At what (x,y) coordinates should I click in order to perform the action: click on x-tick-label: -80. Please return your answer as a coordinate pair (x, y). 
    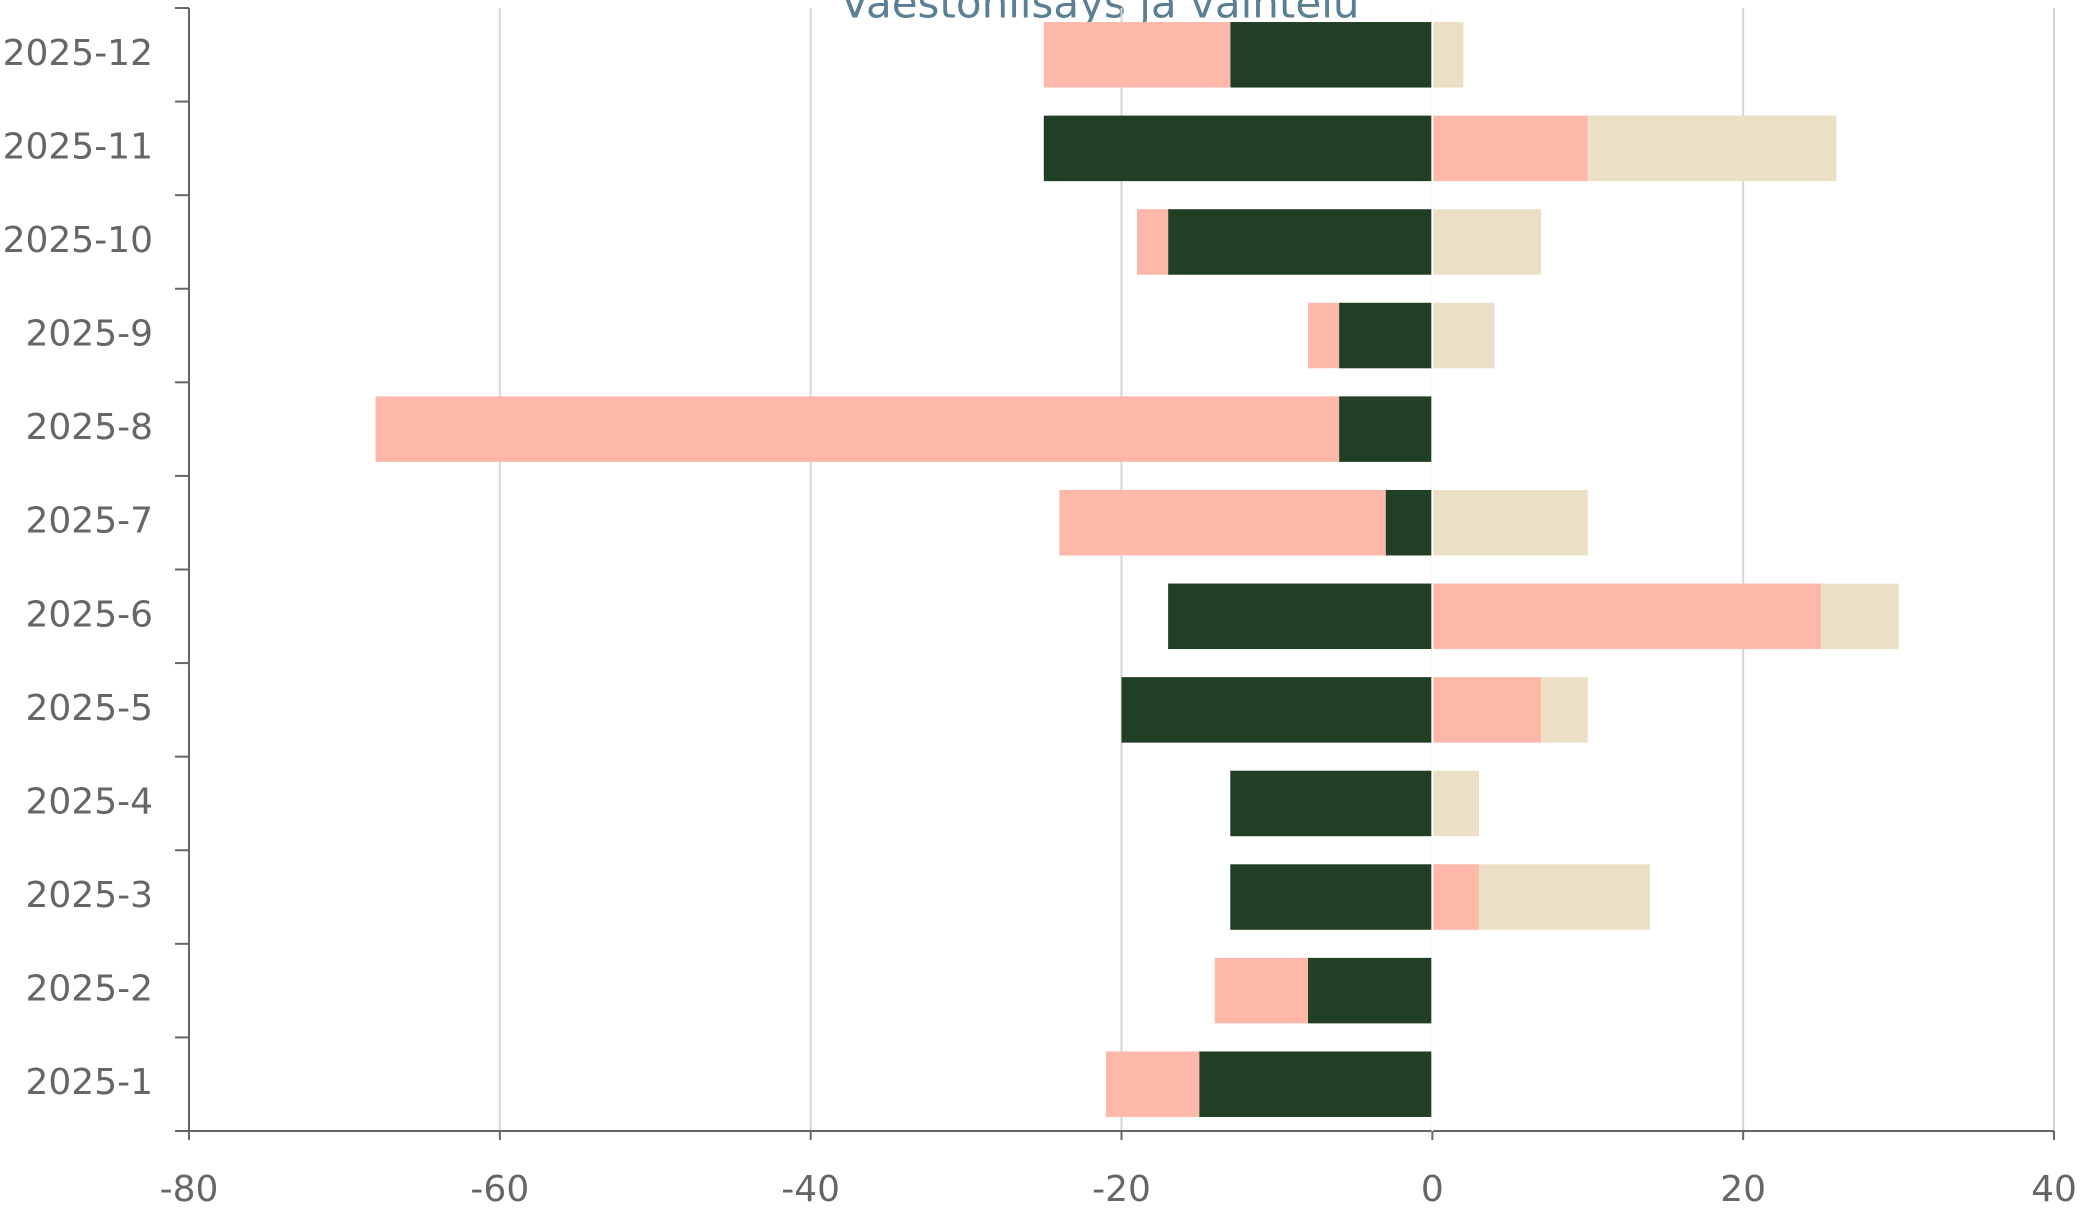
    Looking at the image, I should click on (189, 1189).